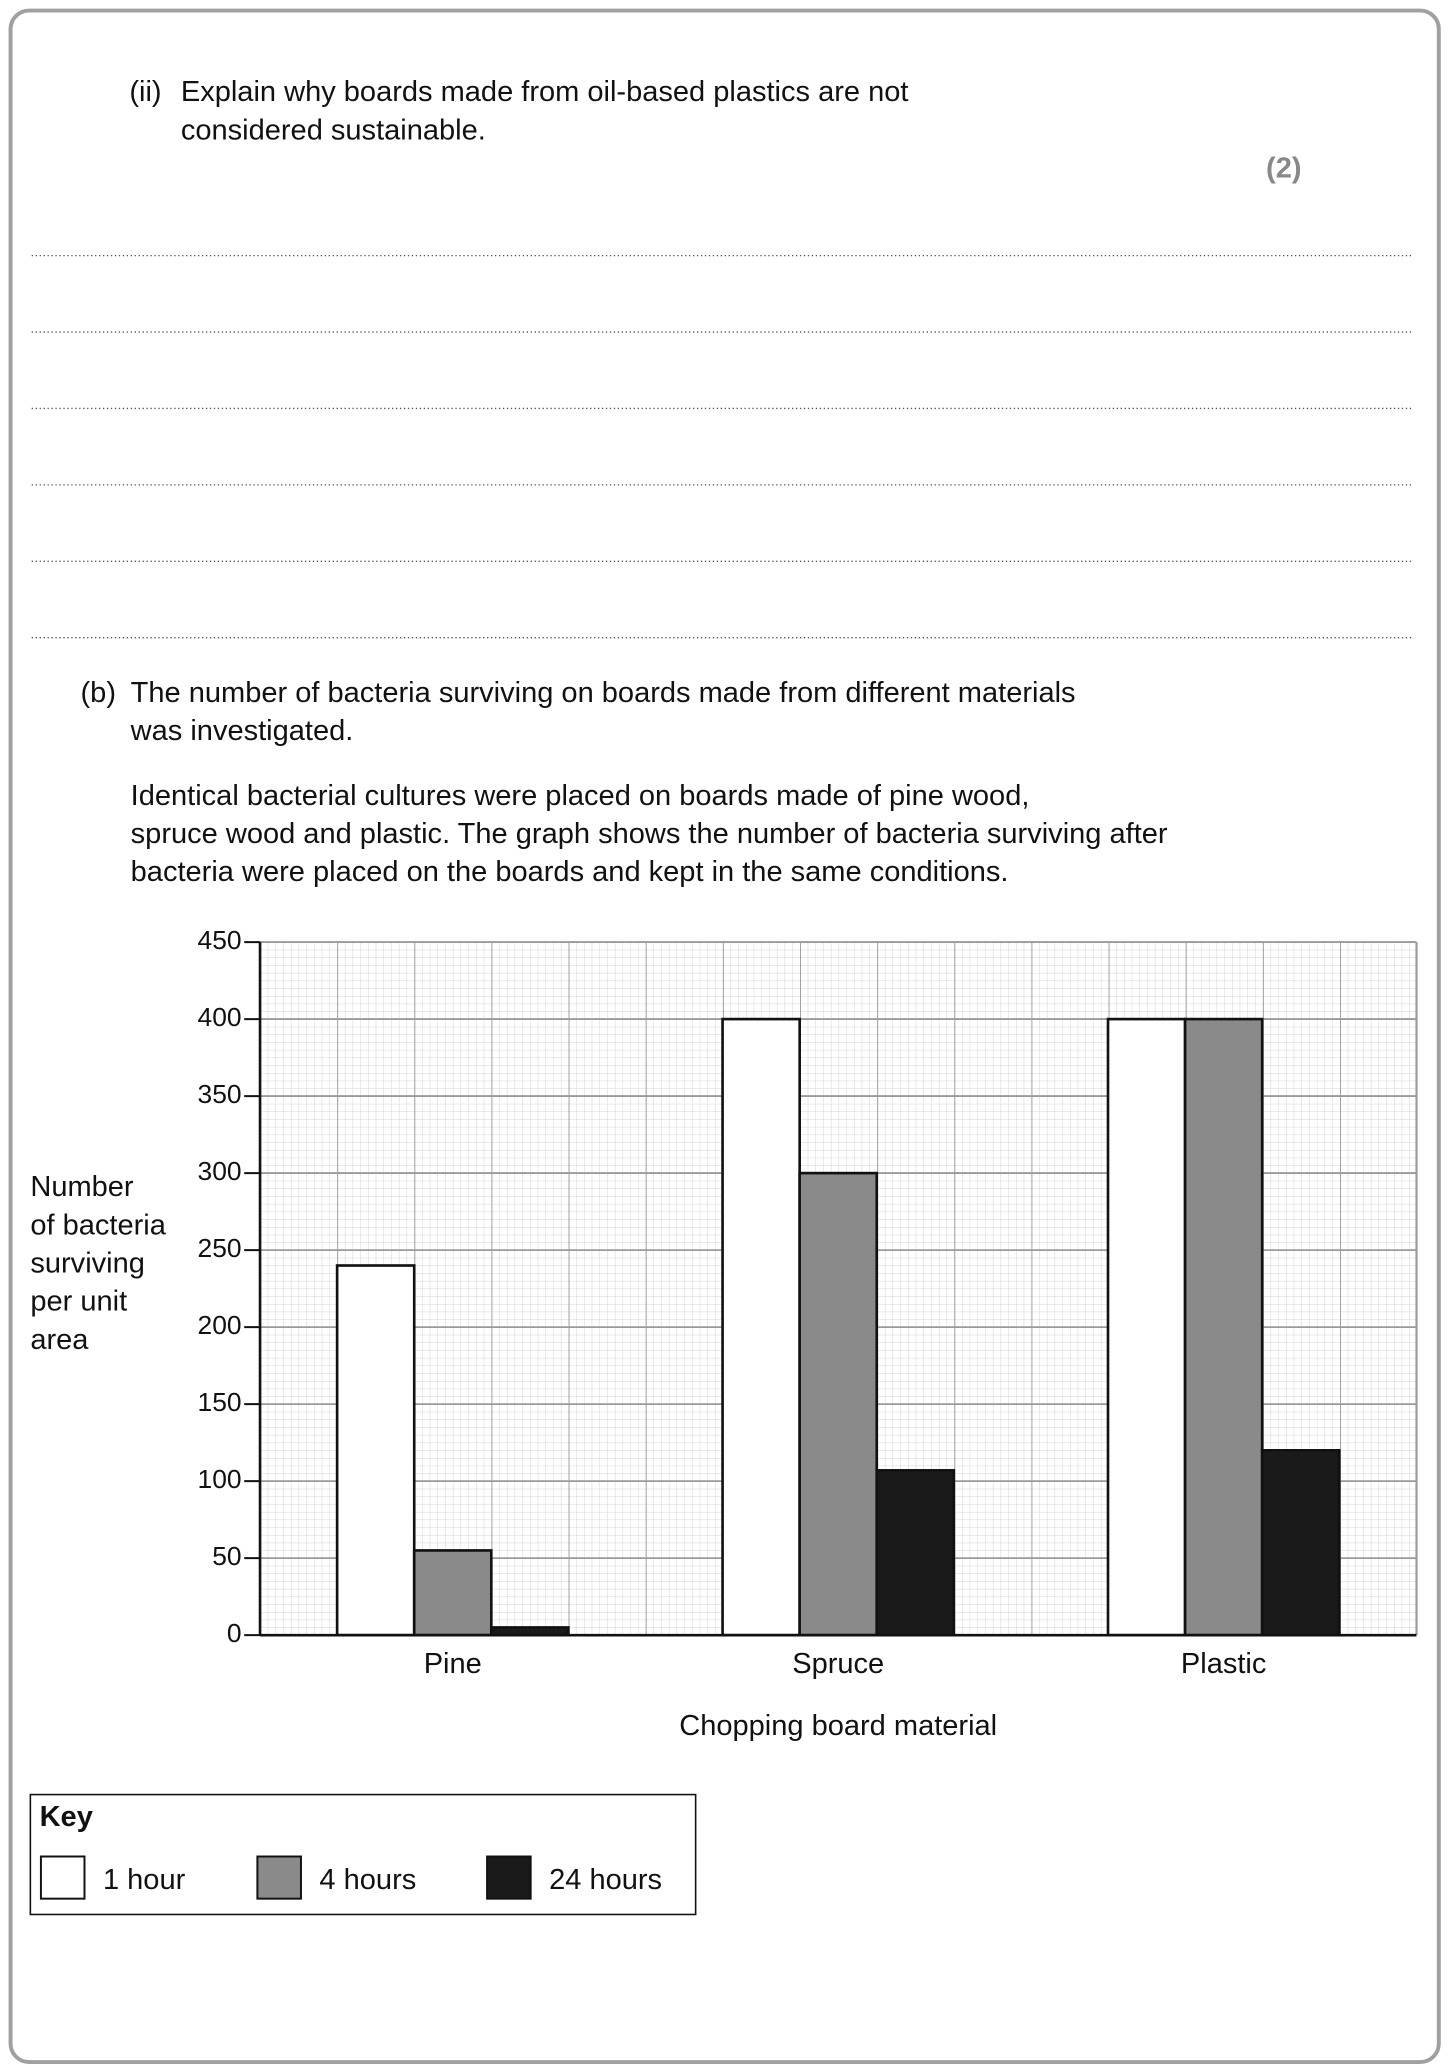 The height and width of the screenshot is (2066, 1452). I want to click on y-tick-label: 400, so click(220, 1017).